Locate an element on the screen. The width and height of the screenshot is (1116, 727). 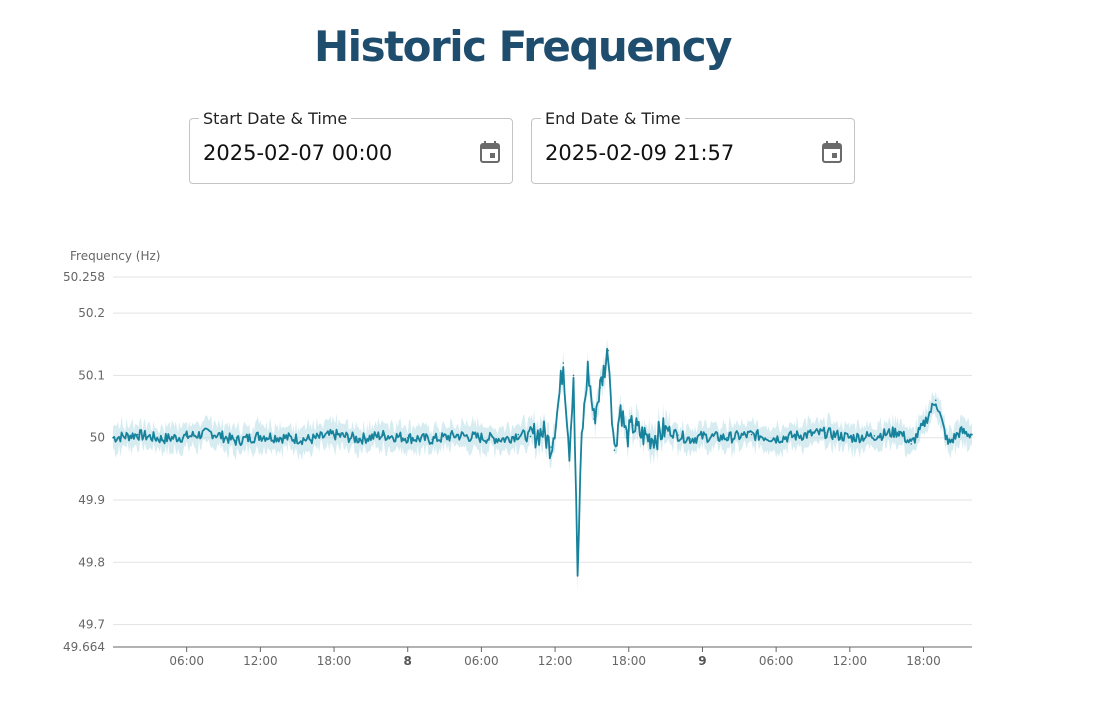
end-datetime-field: End Date & Time 2025-02-09 21:57 is located at coordinates (693, 146).